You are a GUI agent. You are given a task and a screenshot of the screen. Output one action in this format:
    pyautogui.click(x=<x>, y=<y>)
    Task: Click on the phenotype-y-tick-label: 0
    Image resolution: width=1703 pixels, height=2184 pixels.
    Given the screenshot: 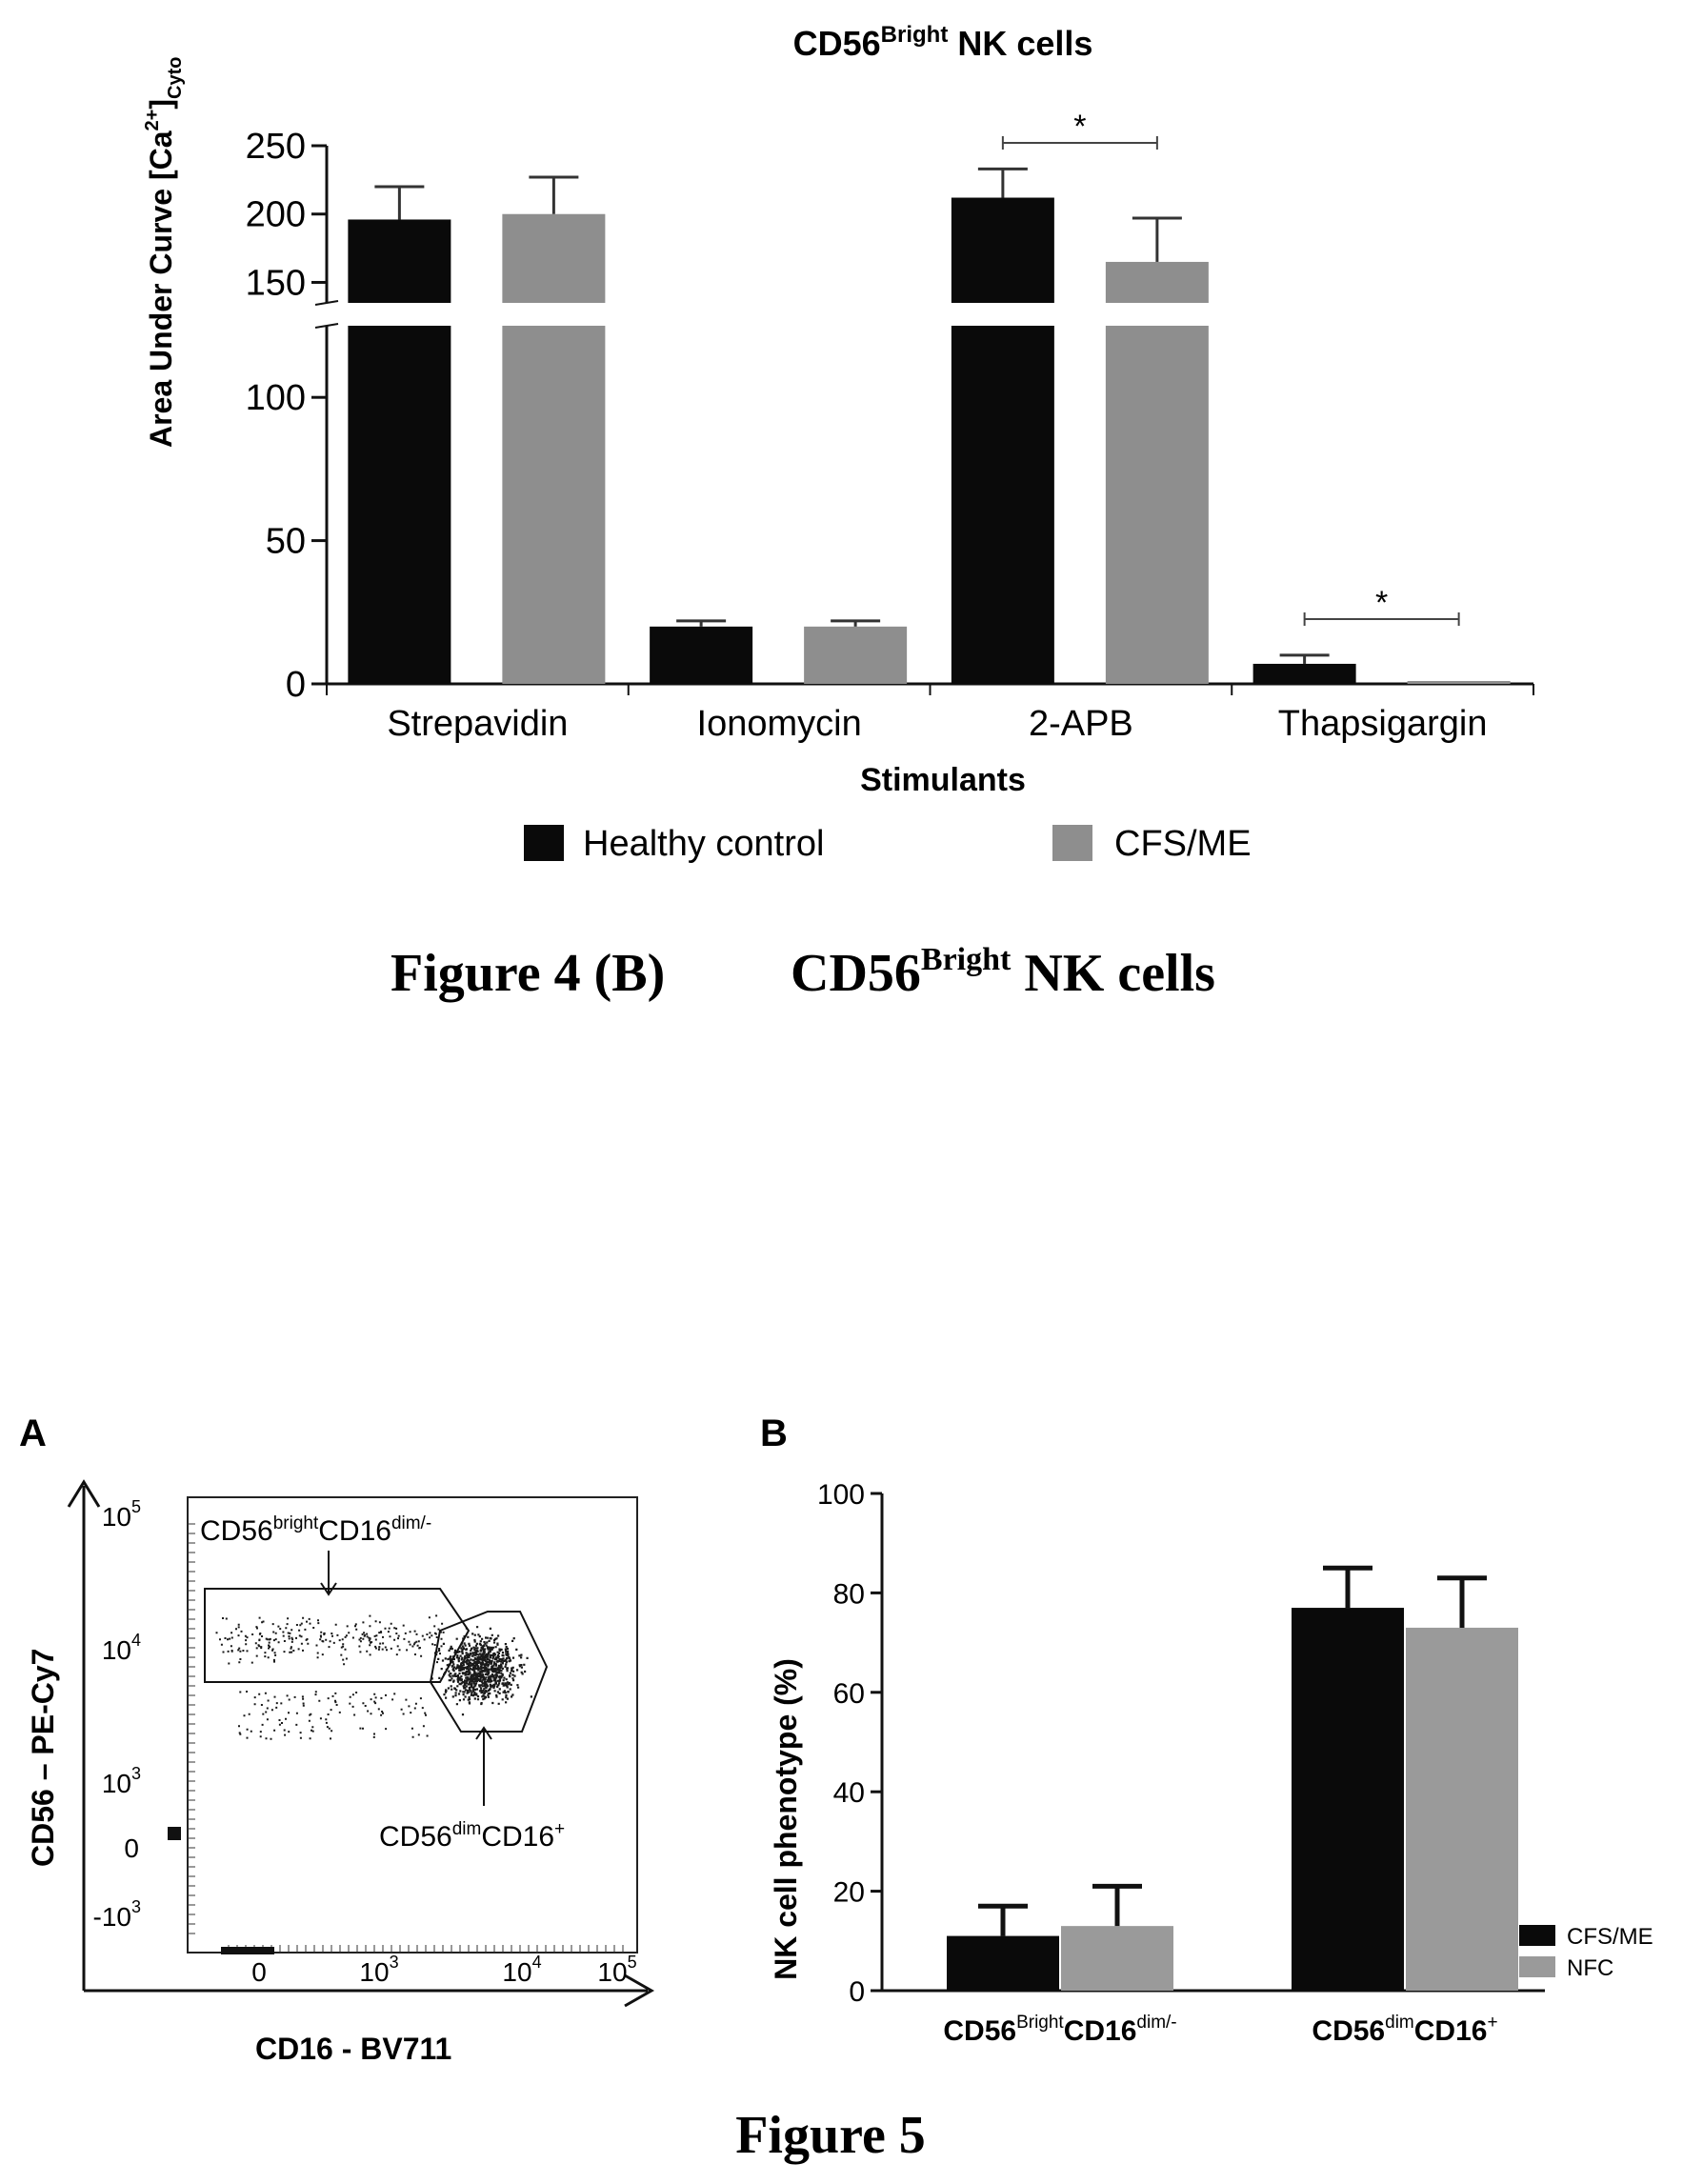 What is the action you would take?
    pyautogui.click(x=857, y=1992)
    